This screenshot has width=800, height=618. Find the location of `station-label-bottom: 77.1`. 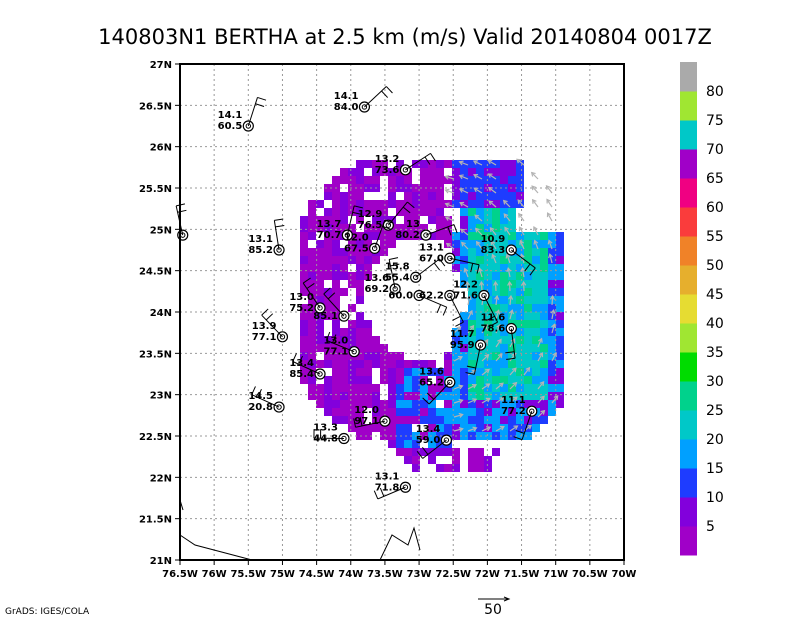

station-label-bottom: 77.1 is located at coordinates (335, 352).